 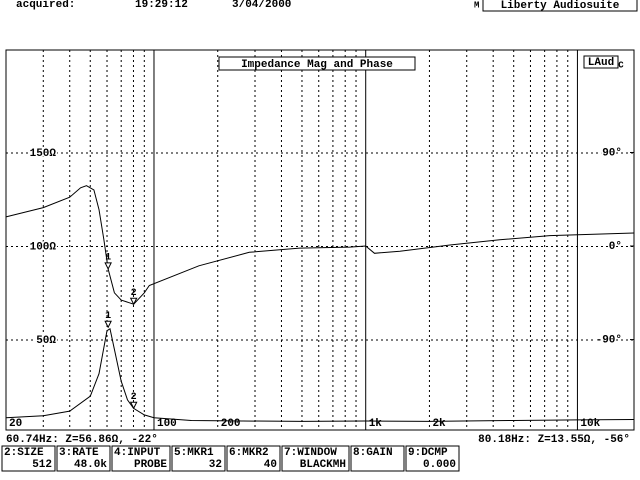 I want to click on app-name: Liberty Audiosuite, so click(x=560, y=6).